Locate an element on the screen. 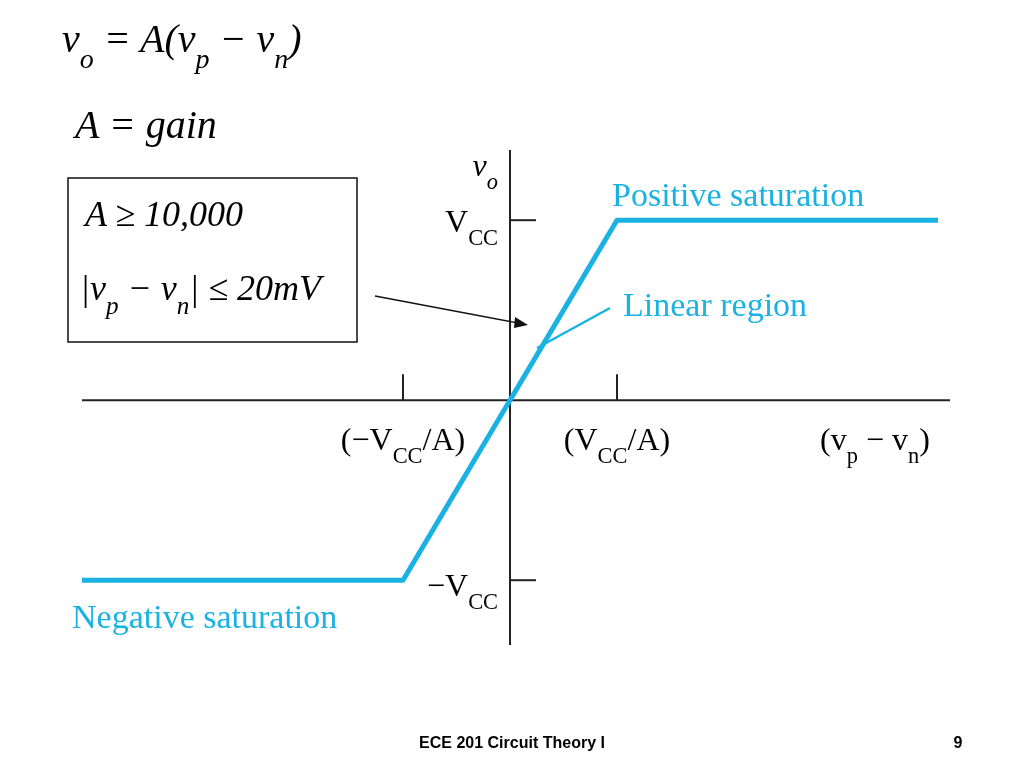  chart-subtitle: A = gain is located at coordinates (144, 124).